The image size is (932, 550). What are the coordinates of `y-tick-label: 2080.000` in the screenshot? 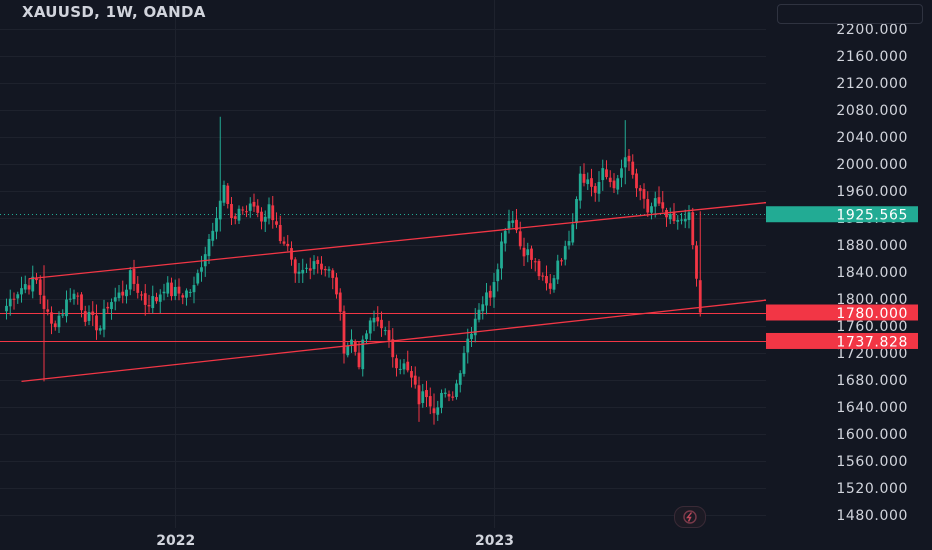 It's located at (872, 111).